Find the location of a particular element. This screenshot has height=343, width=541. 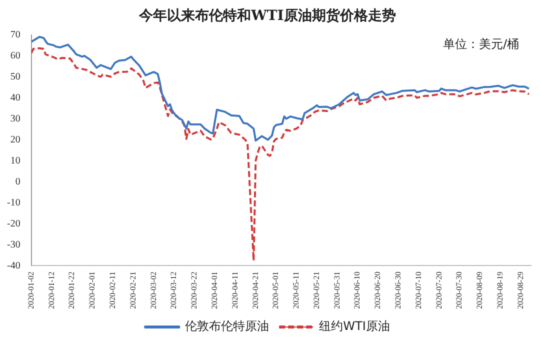

x-tick-label: 2020-01-12 is located at coordinates (51, 290).